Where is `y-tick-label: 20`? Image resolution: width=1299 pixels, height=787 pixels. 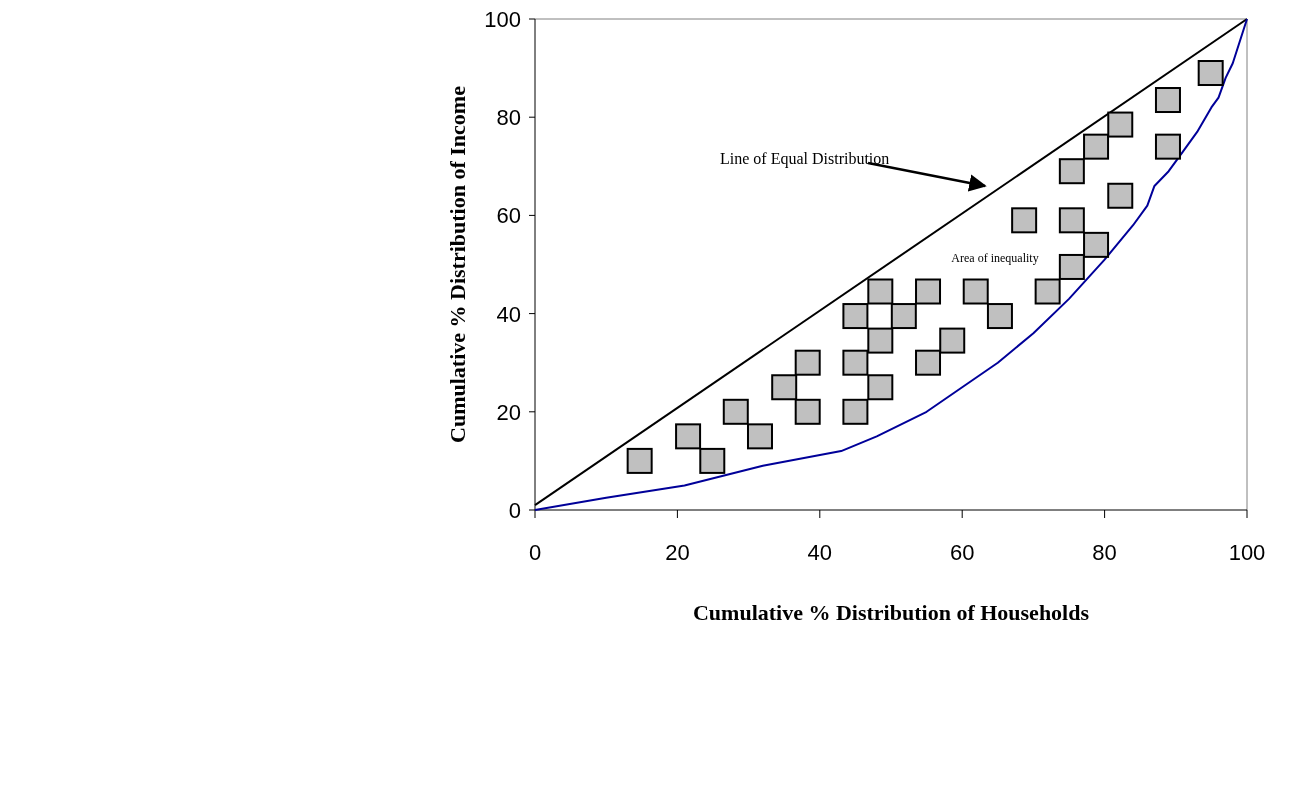
y-tick-label: 20 is located at coordinates (508, 412).